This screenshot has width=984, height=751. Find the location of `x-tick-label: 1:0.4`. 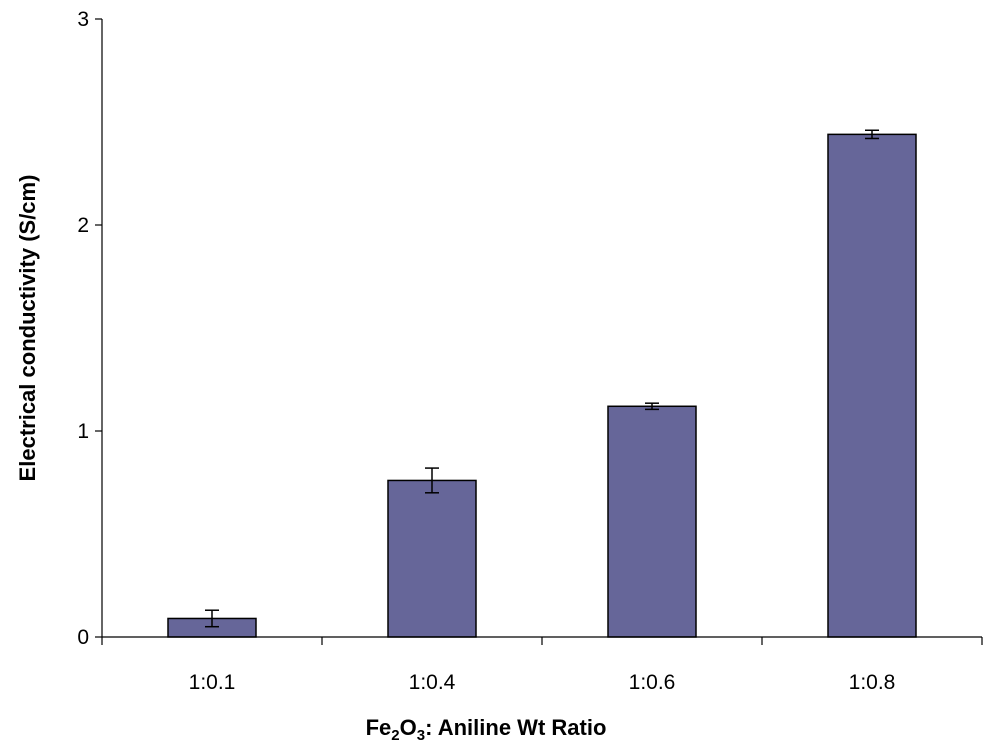

x-tick-label: 1:0.4 is located at coordinates (432, 682).